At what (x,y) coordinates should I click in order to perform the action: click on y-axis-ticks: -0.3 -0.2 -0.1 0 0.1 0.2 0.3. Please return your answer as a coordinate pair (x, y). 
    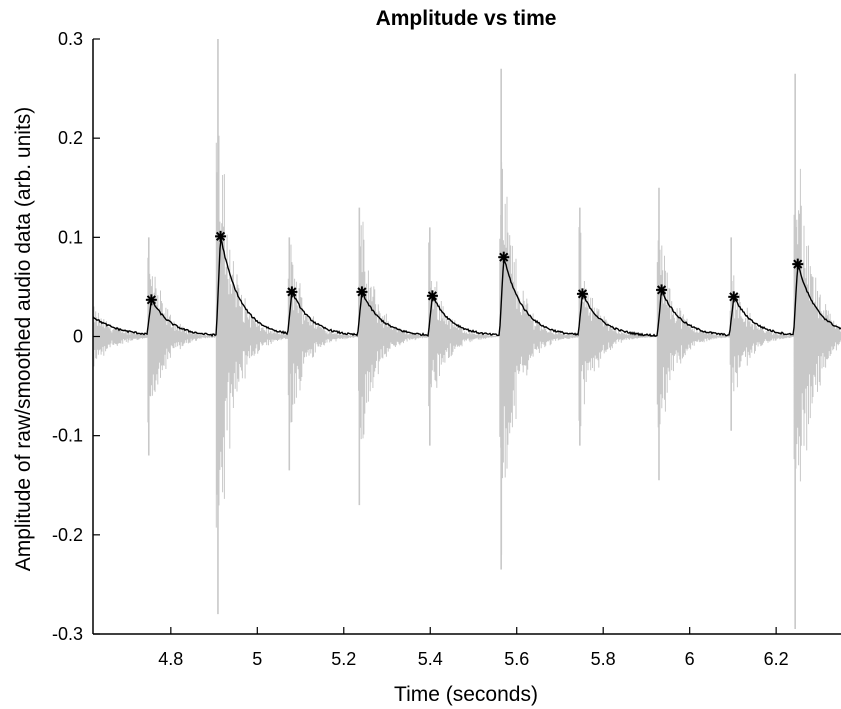
    Looking at the image, I should click on (76, 336).